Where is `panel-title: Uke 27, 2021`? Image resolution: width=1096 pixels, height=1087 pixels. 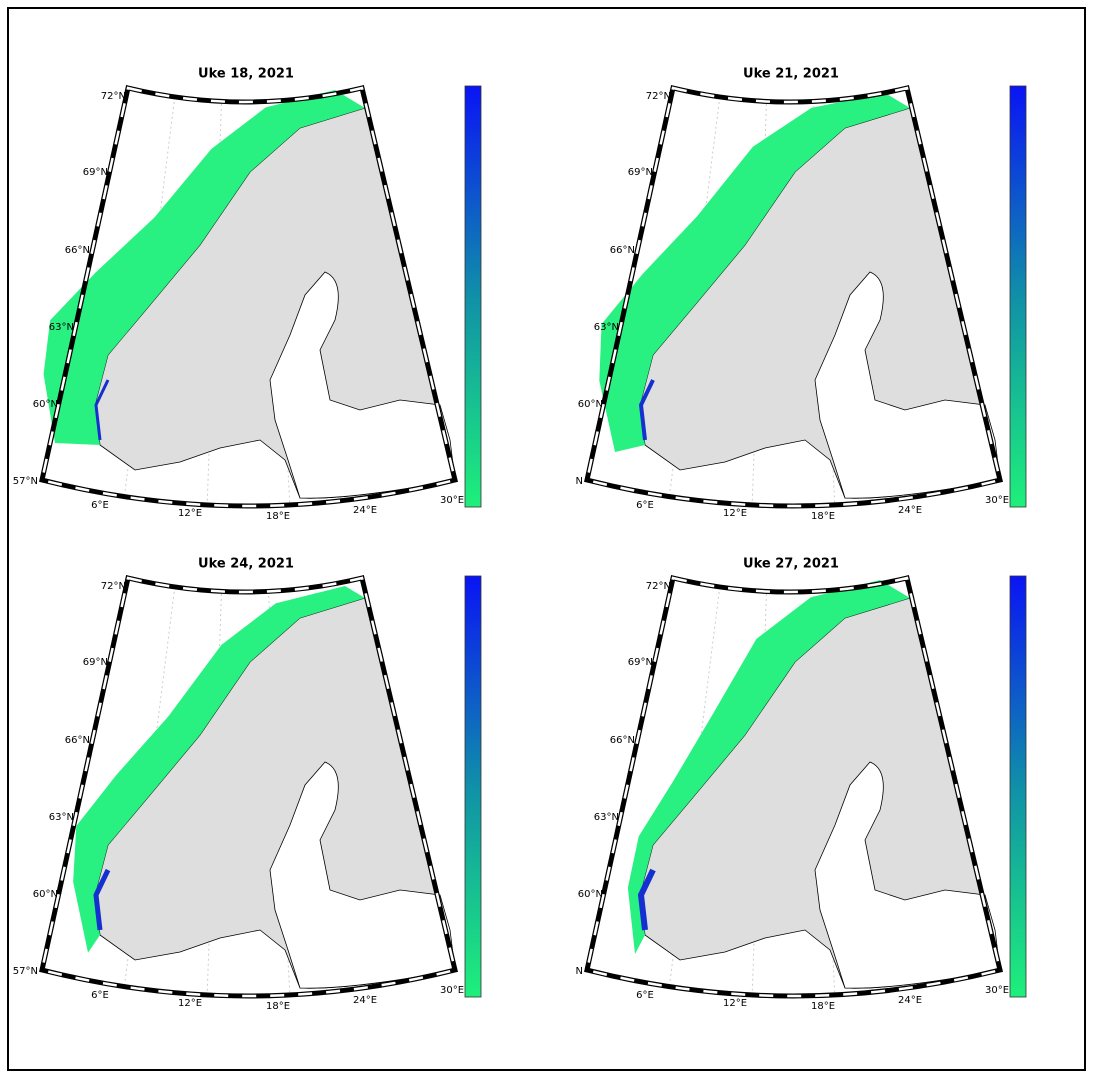
panel-title: Uke 27, 2021 is located at coordinates (791, 564).